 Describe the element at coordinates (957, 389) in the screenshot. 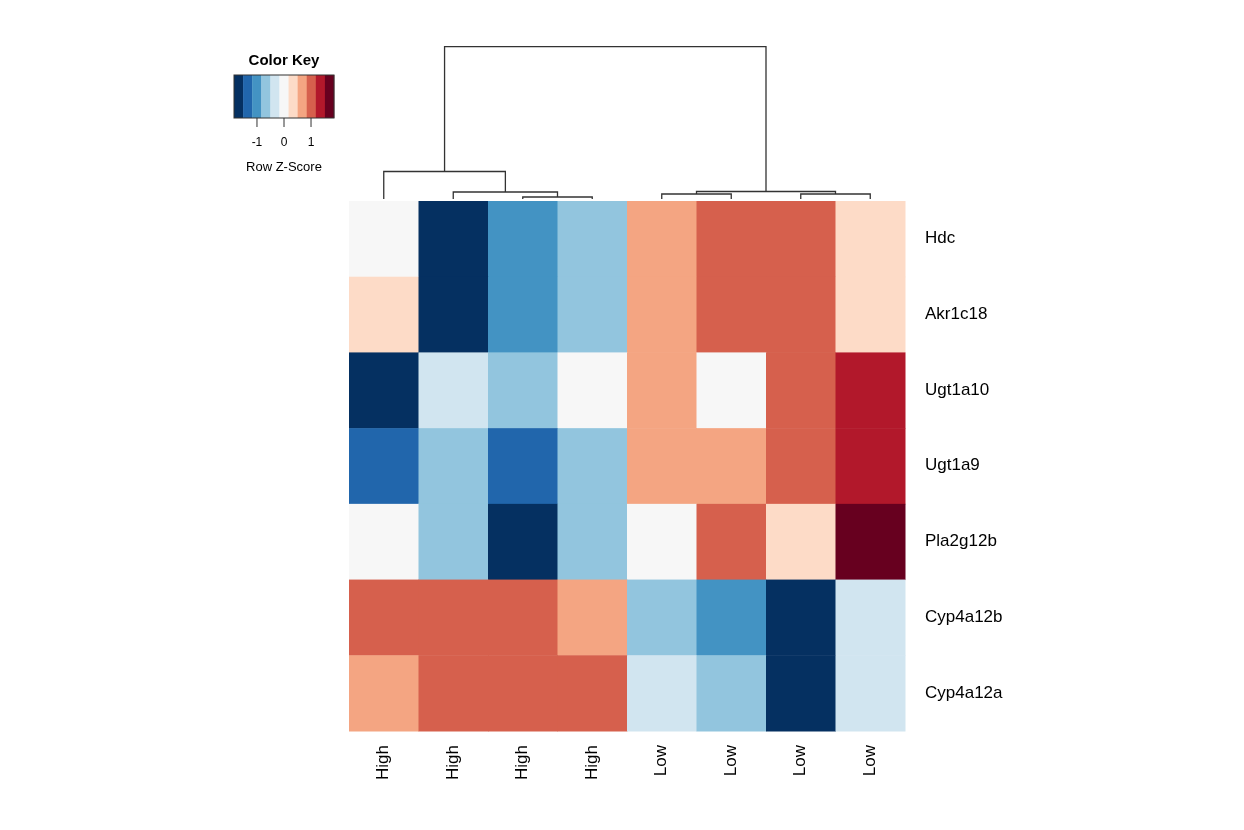

I see `y-tick-label: Ugt1a10` at that location.